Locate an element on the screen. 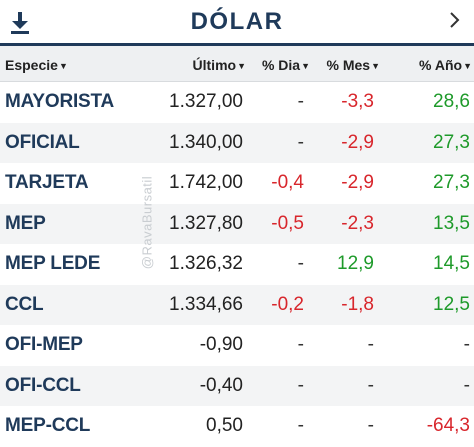  row-mes: 12,9 is located at coordinates (355, 263).